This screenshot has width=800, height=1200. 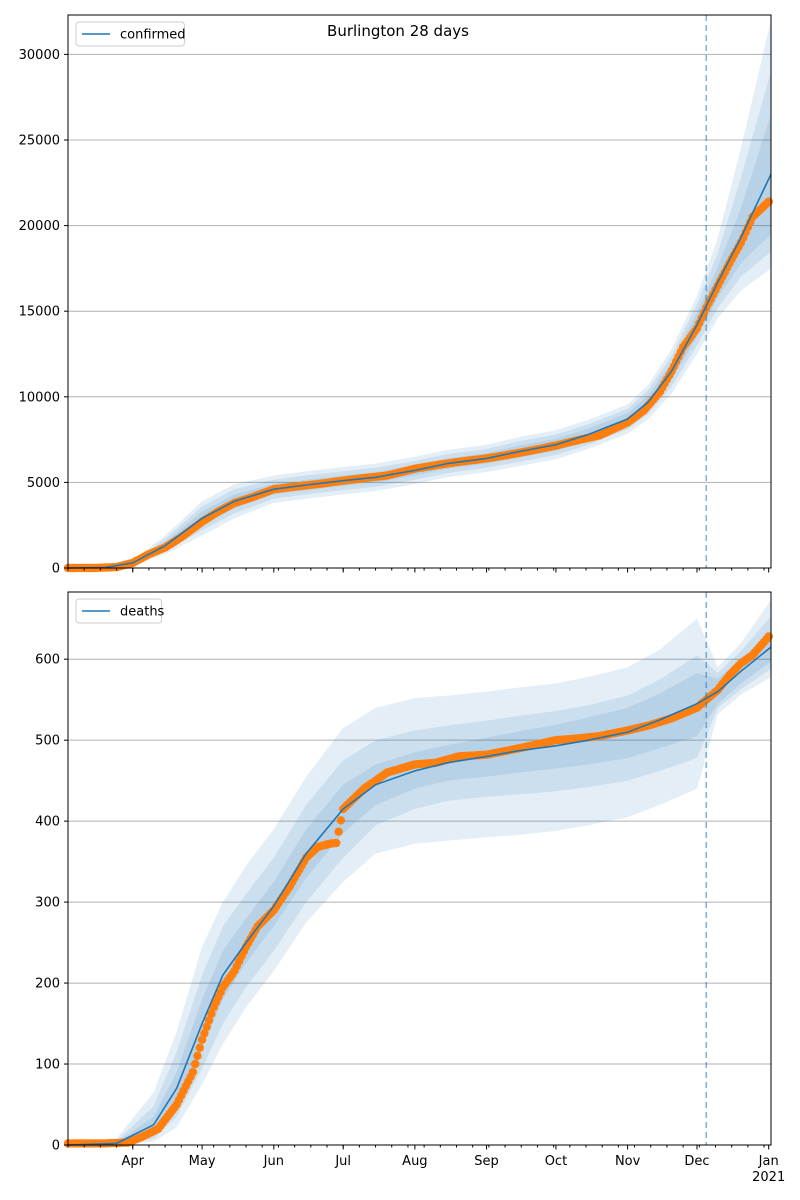 I want to click on legend-label: confirmed, so click(x=153, y=35).